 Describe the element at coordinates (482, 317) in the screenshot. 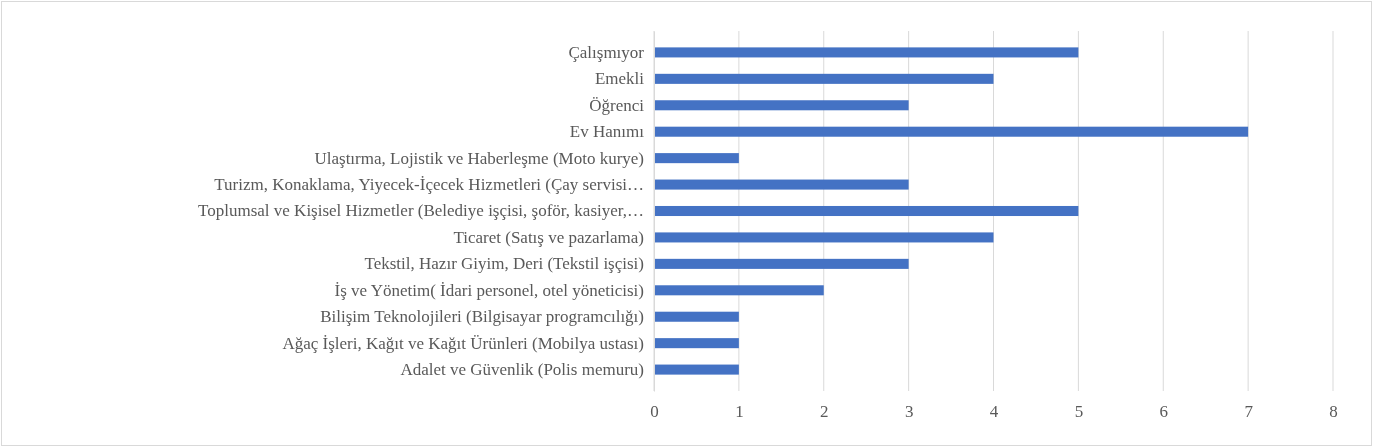

I see `y-tick-label: Bilişim Teknolojileri (Bilgisayar programcılığı)` at that location.